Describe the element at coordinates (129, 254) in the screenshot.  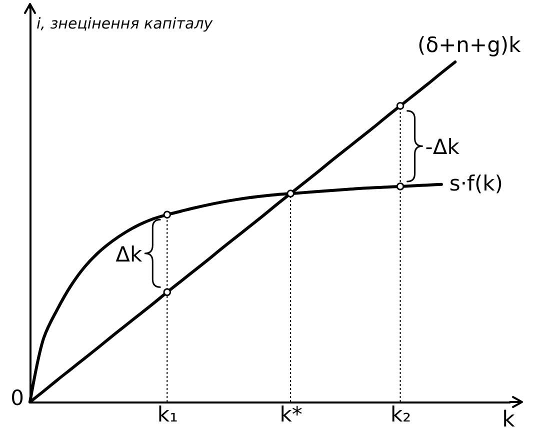
I see `annotation: Δk` at that location.